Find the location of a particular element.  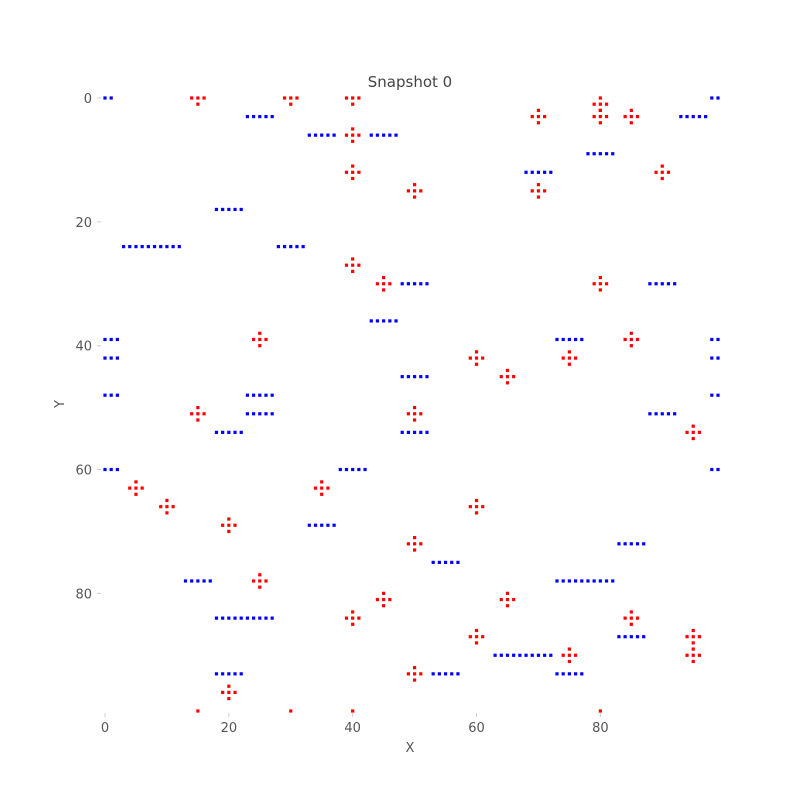

x-tick-label: 60 is located at coordinates (476, 728).